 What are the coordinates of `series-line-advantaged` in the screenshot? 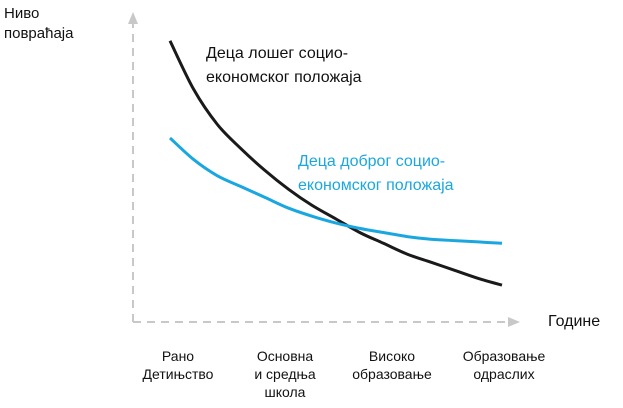 It's located at (335, 190).